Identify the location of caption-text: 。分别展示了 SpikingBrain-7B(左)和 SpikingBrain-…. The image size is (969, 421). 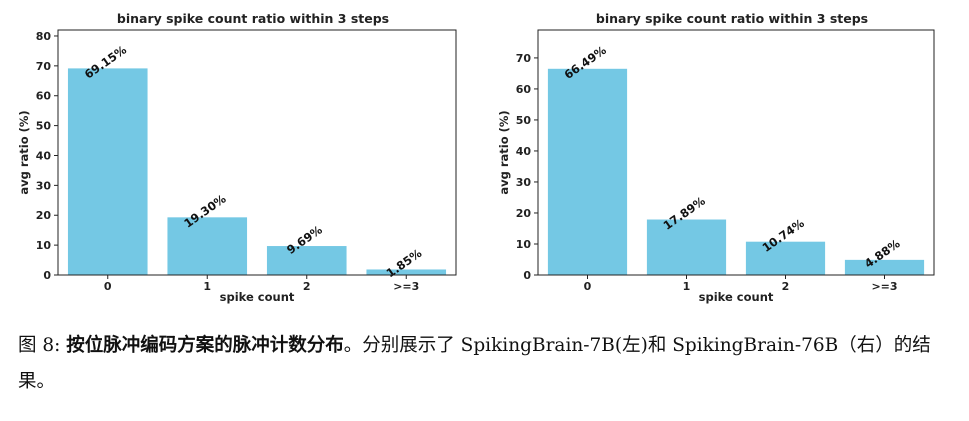
(474, 363).